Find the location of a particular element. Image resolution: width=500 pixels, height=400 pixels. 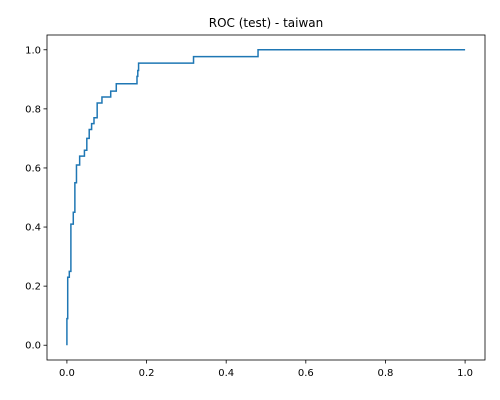

x-tick-label: 0.2 is located at coordinates (147, 373).